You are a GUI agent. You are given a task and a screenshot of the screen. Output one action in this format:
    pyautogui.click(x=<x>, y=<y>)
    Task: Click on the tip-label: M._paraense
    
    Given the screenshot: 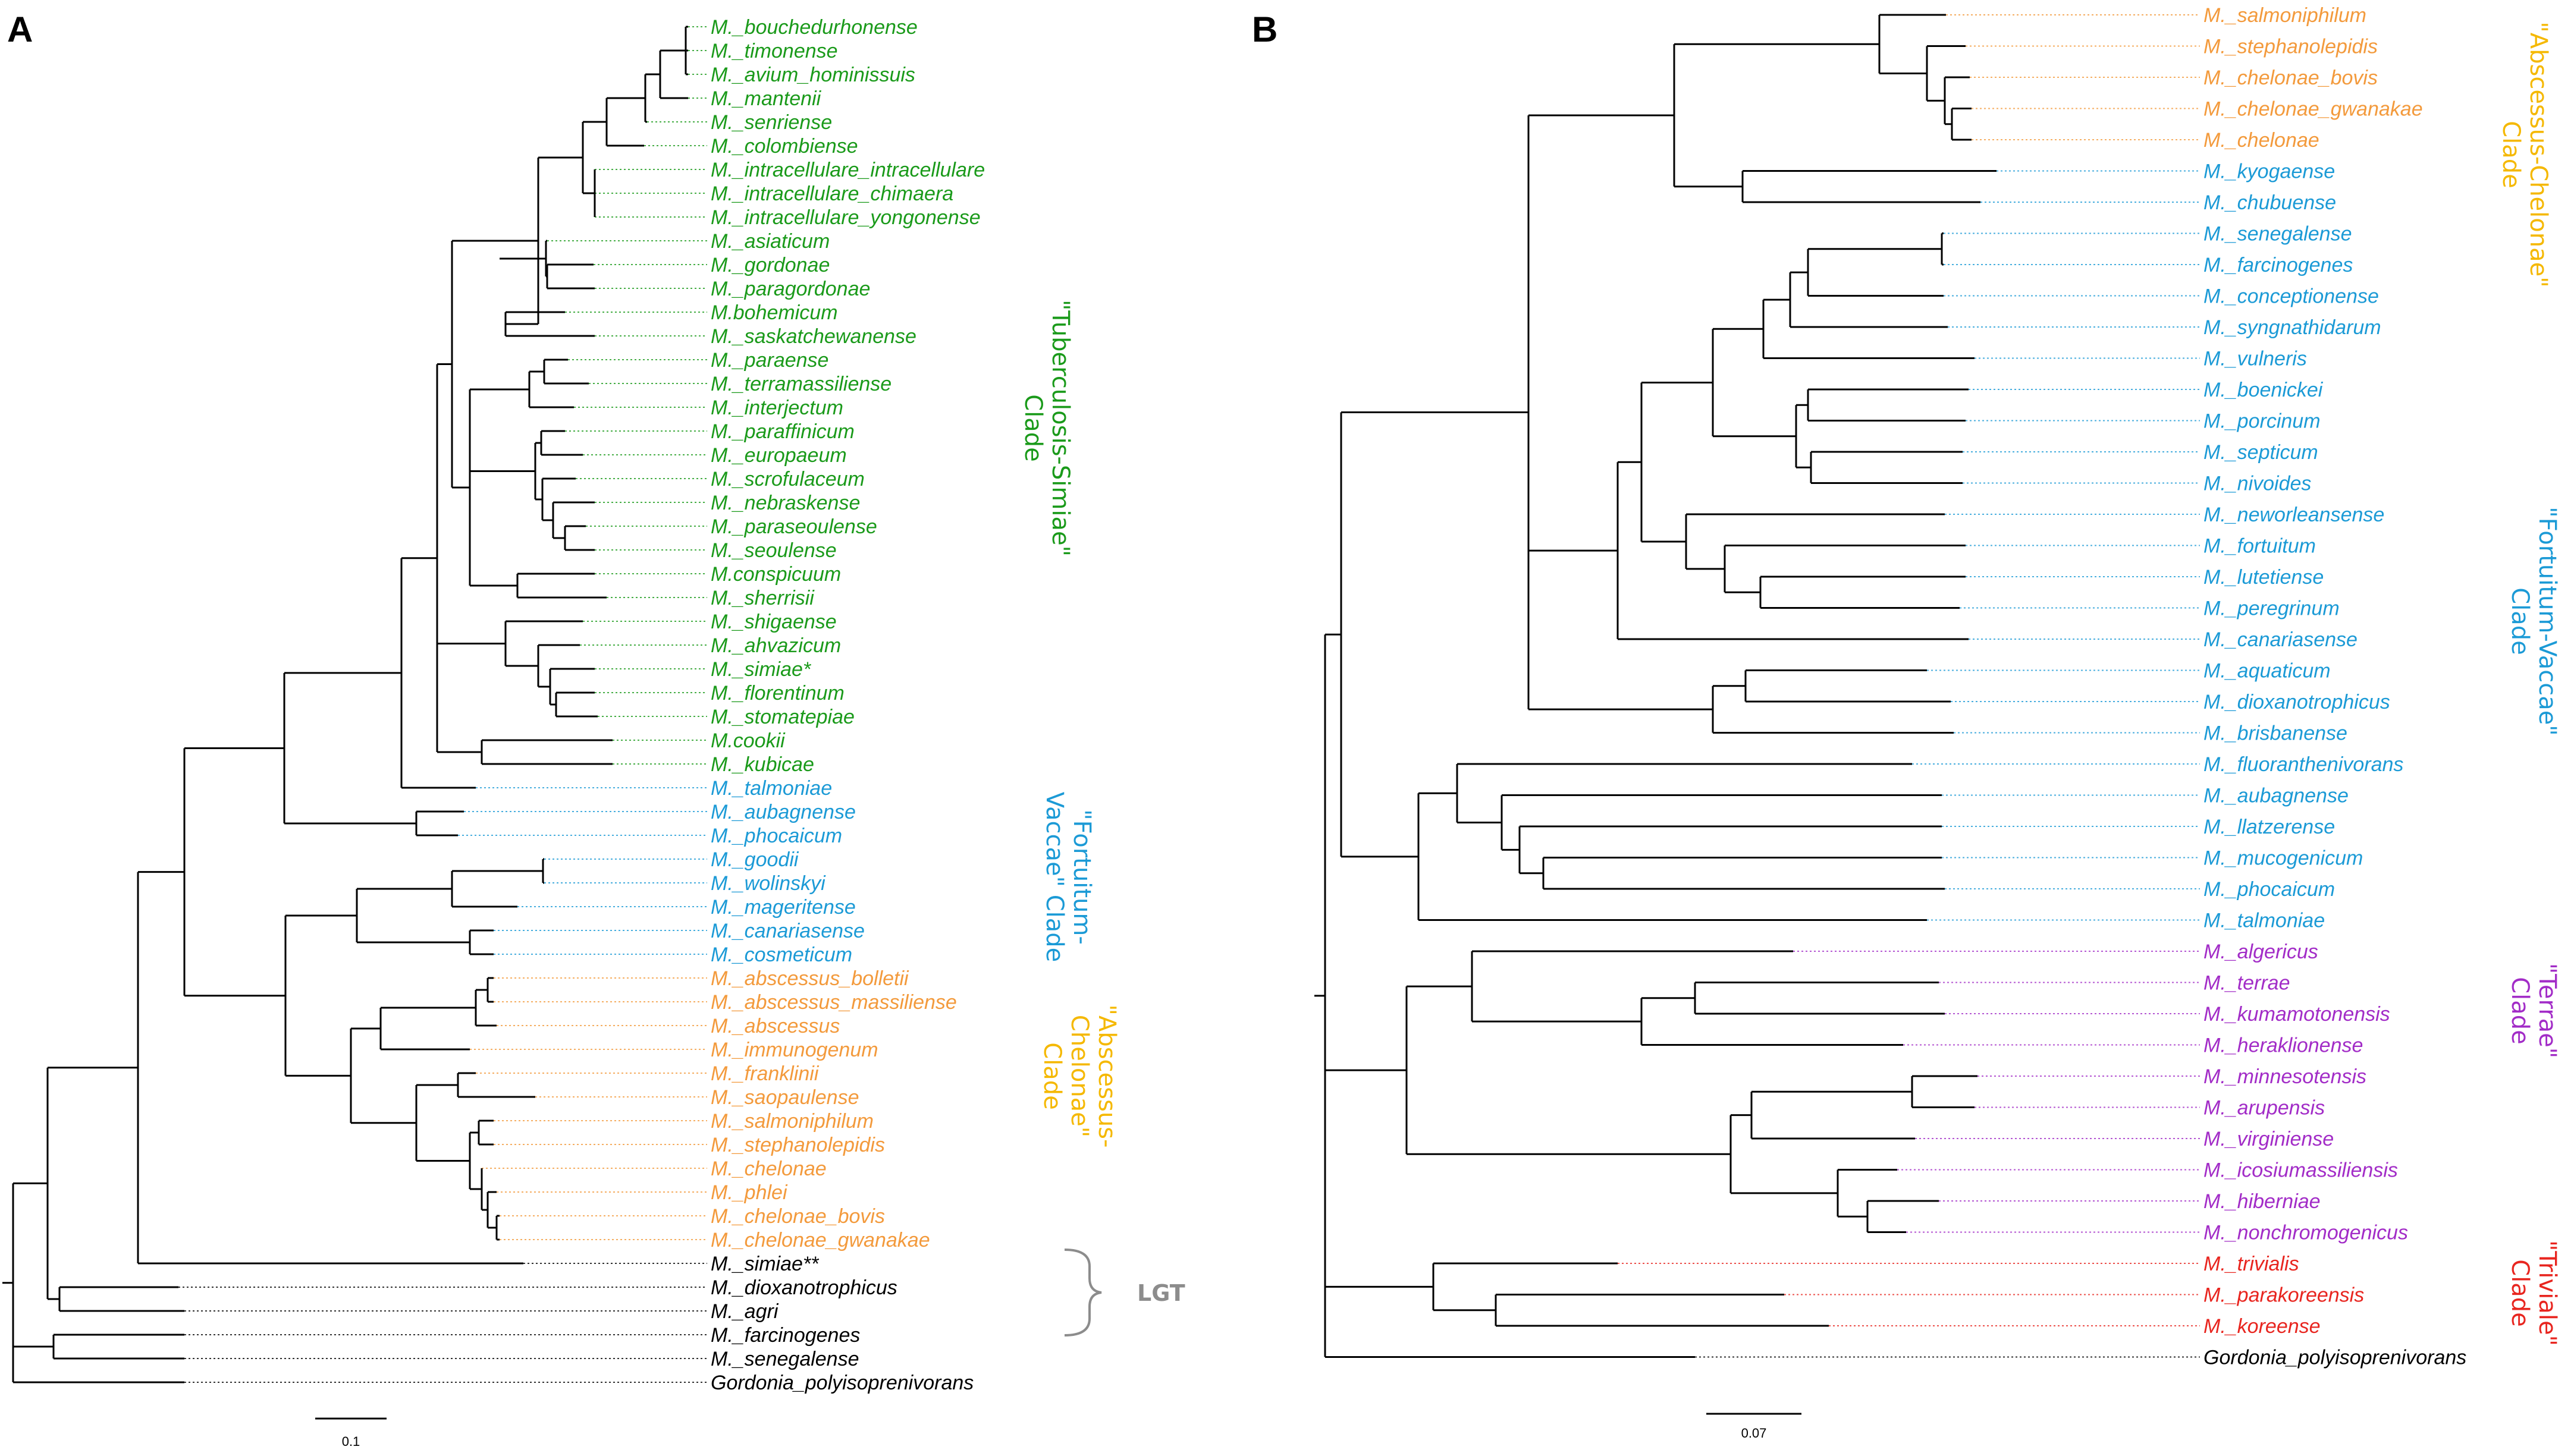 What is the action you would take?
    pyautogui.click(x=770, y=361)
    